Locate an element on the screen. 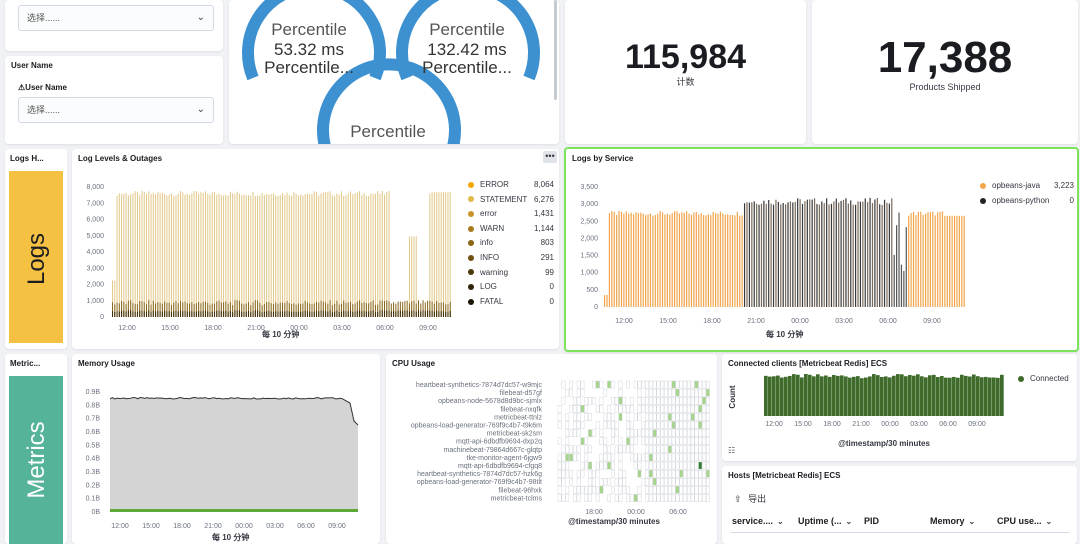 The image size is (1080, 544). logs-header-panel: Logs H... Logs is located at coordinates (36, 249).